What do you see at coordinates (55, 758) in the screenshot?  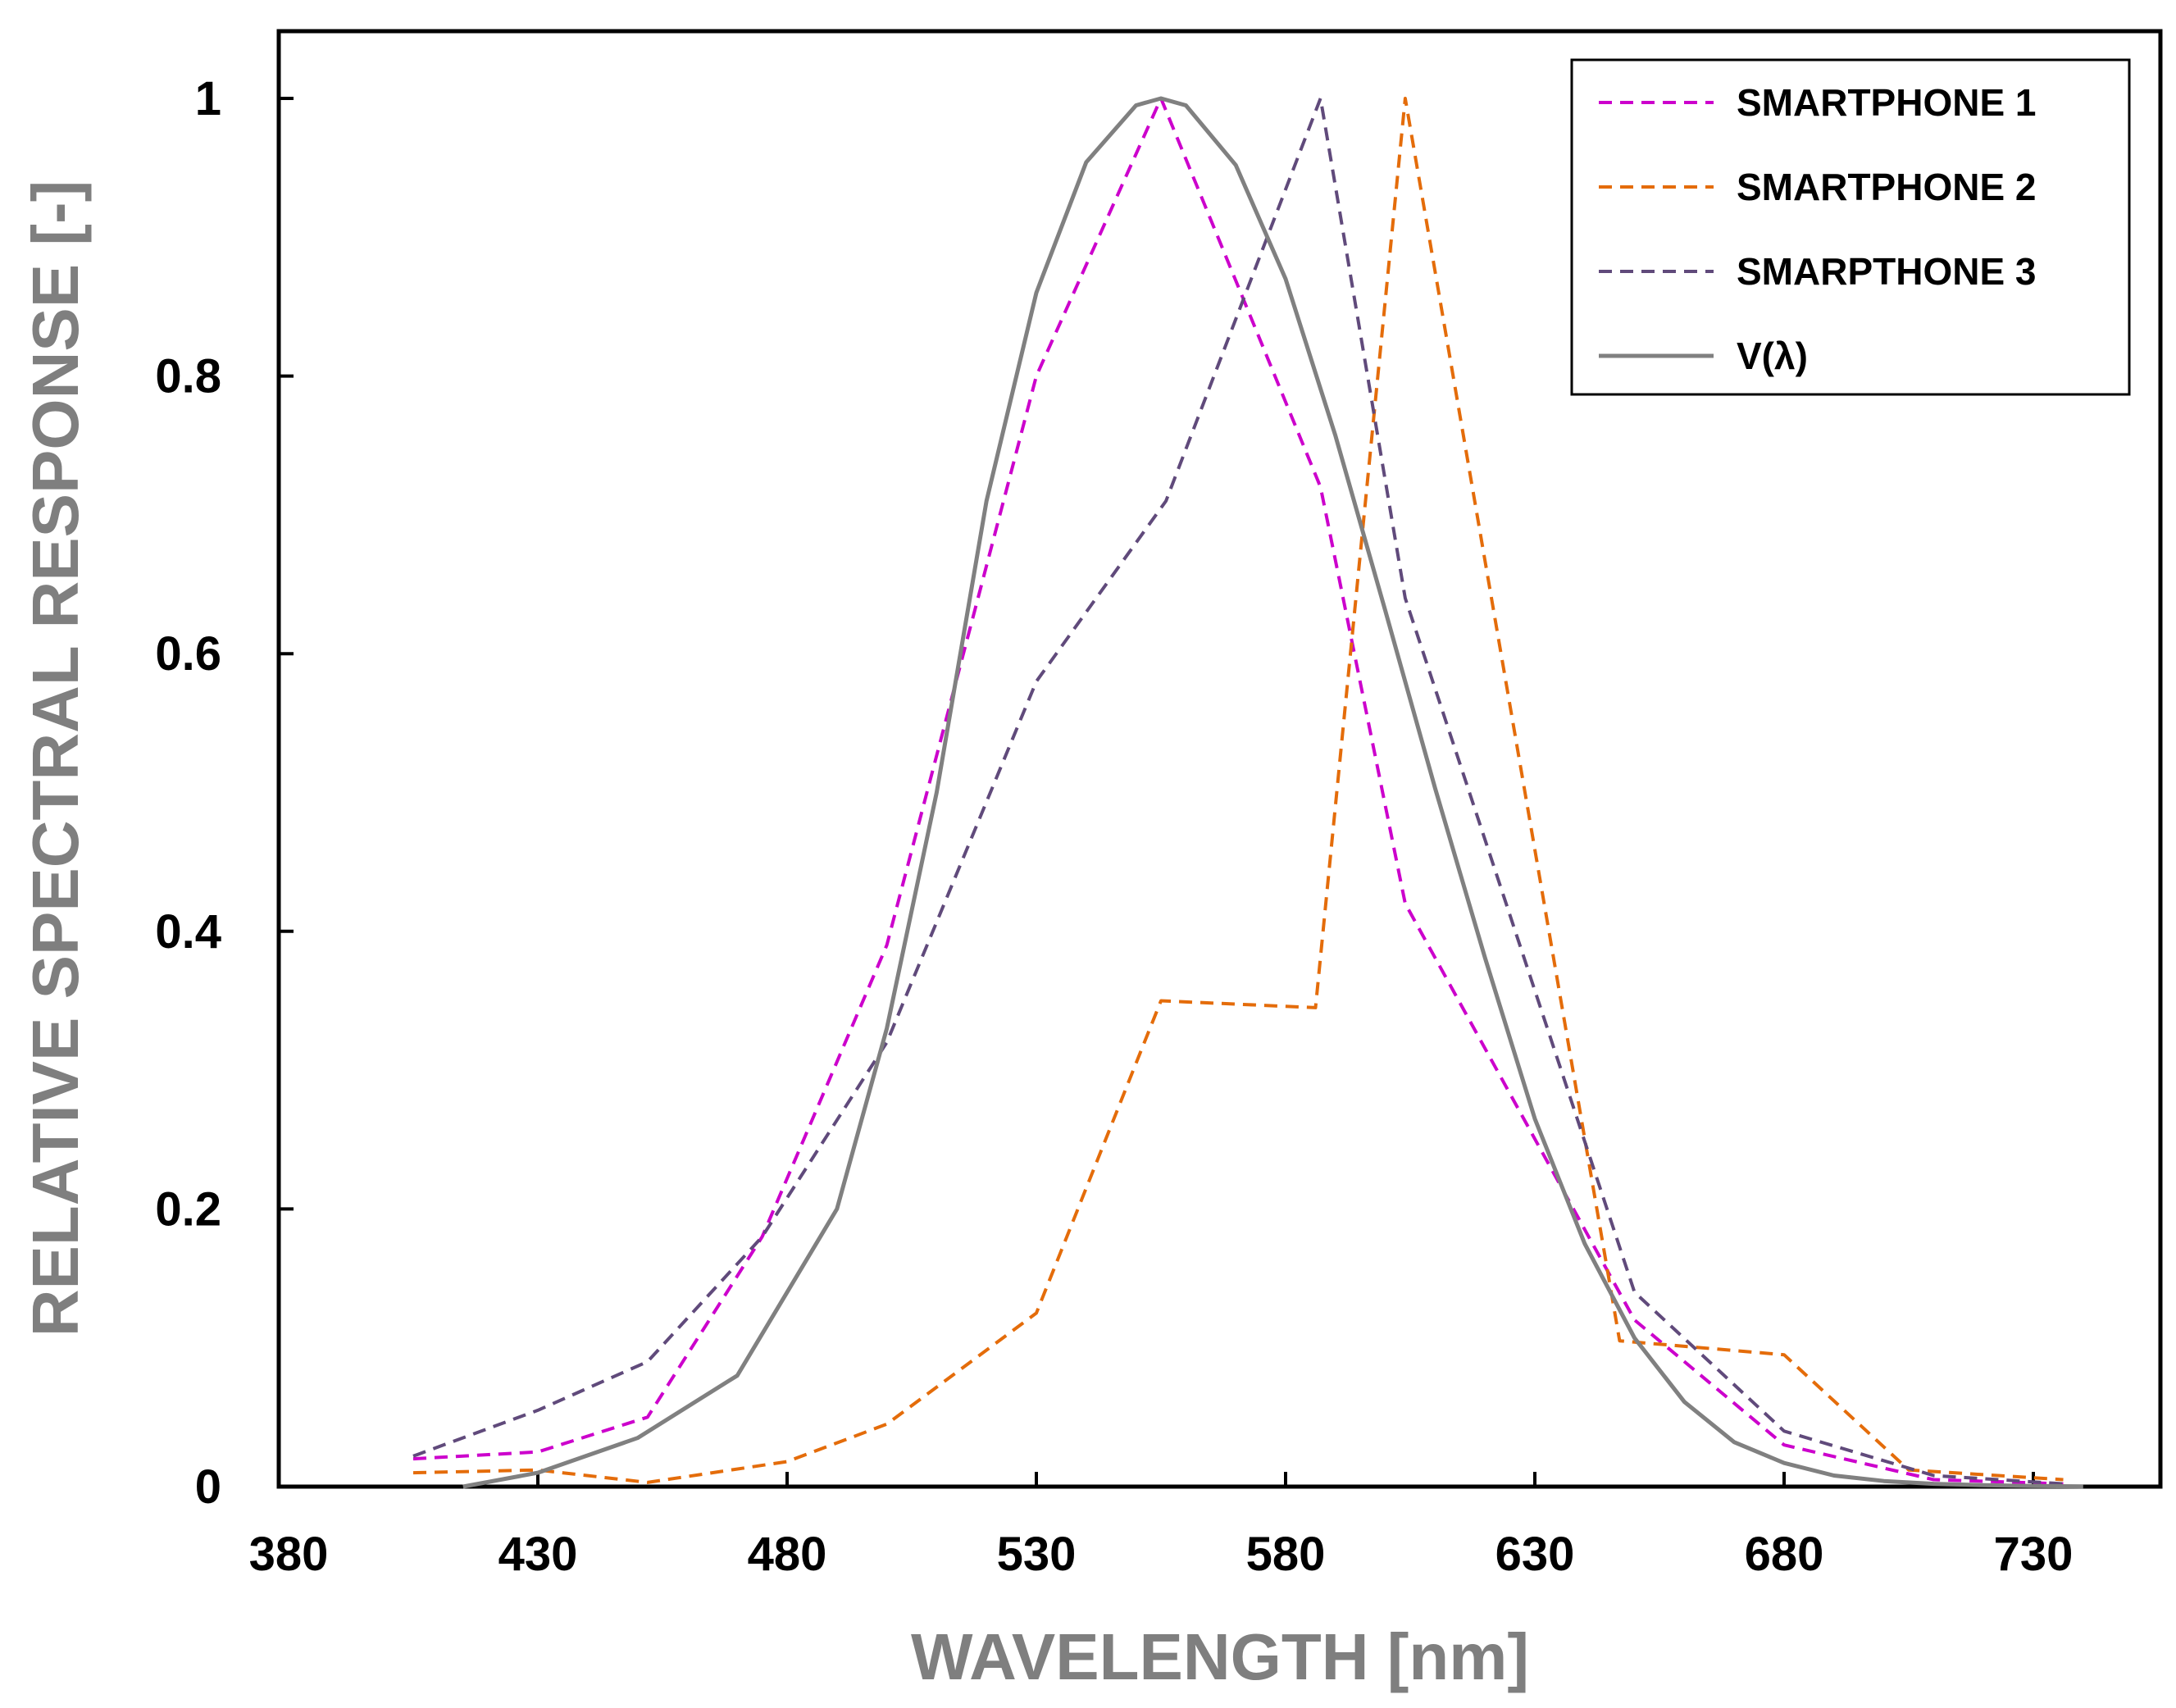 I see `y-axis-title: RELATIVE SPECTRAL RESPONSE [-]` at bounding box center [55, 758].